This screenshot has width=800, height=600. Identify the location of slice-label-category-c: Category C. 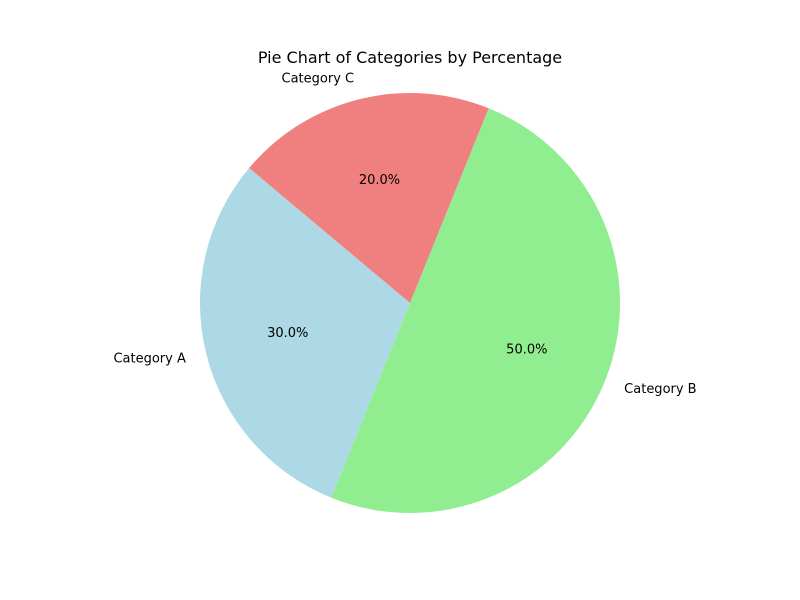
(318, 78).